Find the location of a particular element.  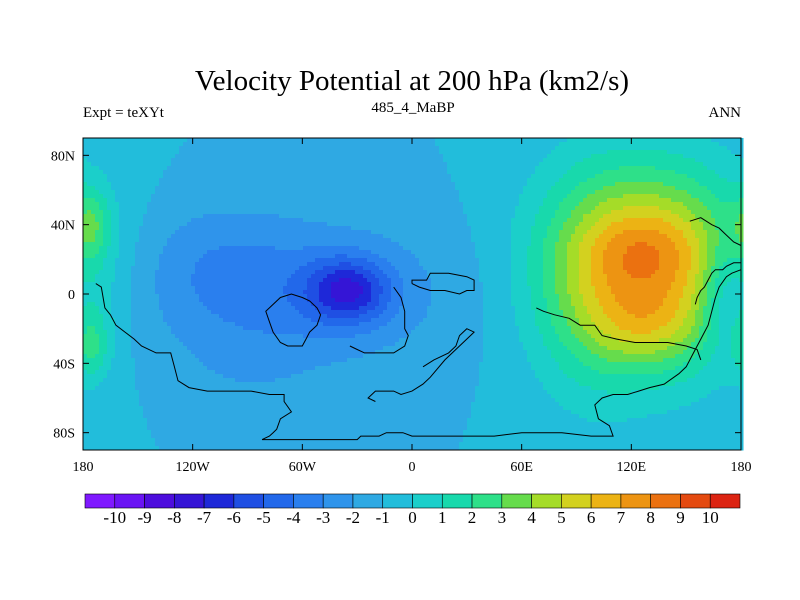

colorbar-label: 4 is located at coordinates (531, 517).